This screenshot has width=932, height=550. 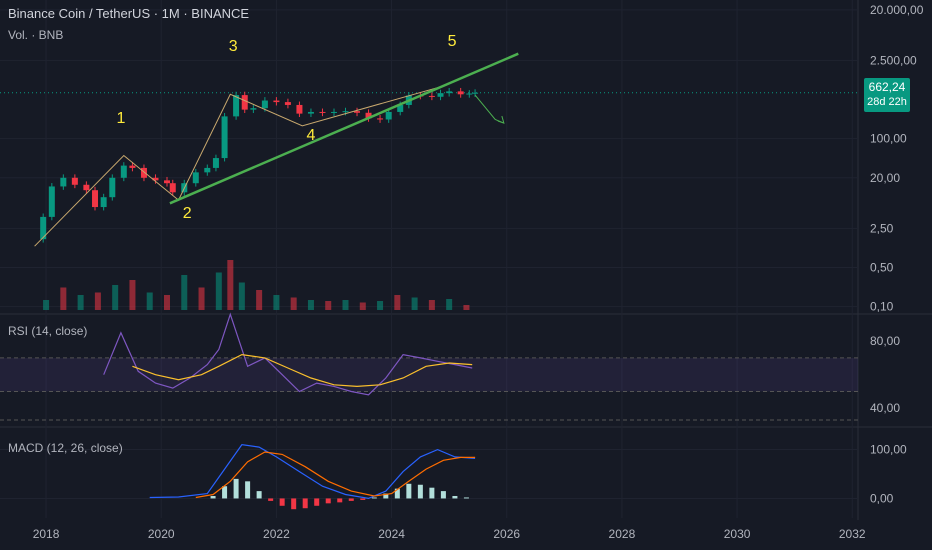 What do you see at coordinates (335, 475) in the screenshot?
I see `macd-signal-line` at bounding box center [335, 475].